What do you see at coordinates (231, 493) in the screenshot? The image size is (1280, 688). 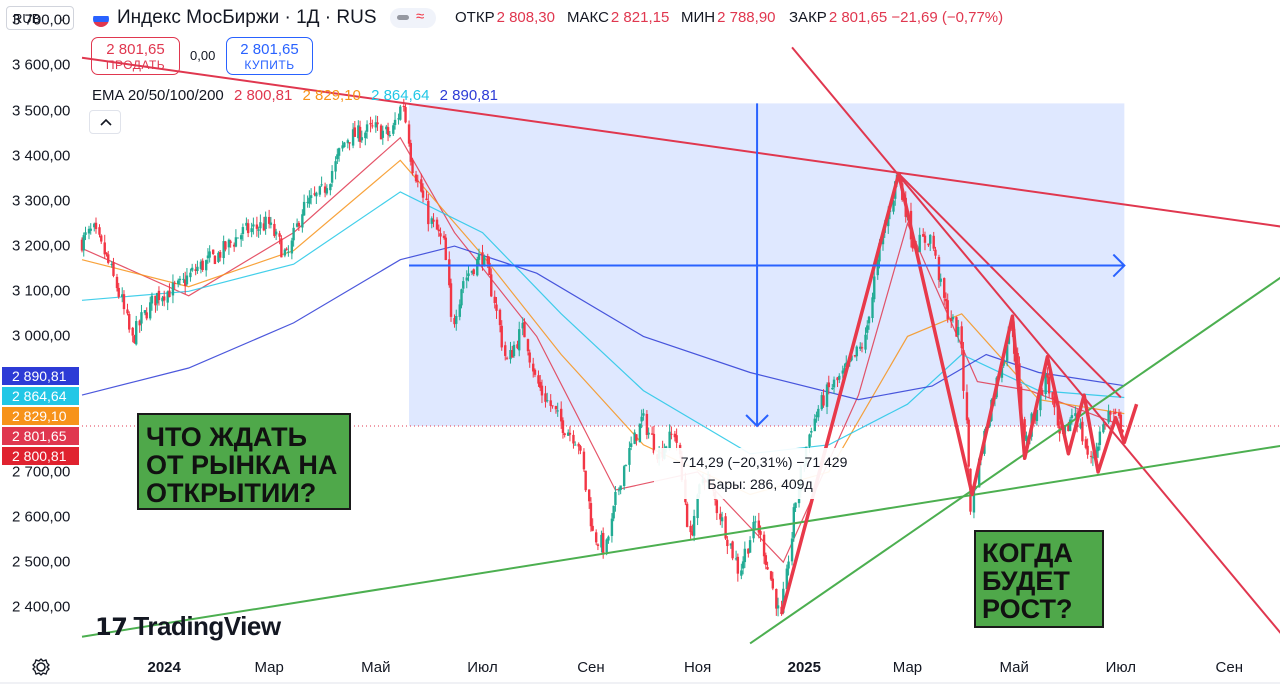 I see `callout-line: ОТКРЫТИИ?` at bounding box center [231, 493].